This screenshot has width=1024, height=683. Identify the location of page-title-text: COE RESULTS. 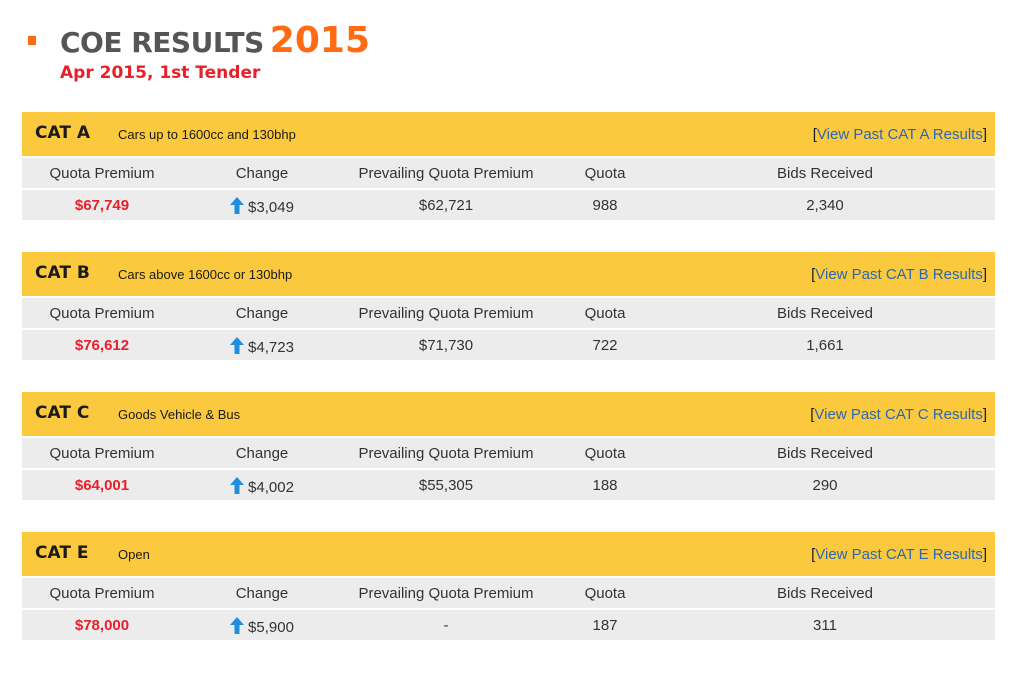
(162, 42).